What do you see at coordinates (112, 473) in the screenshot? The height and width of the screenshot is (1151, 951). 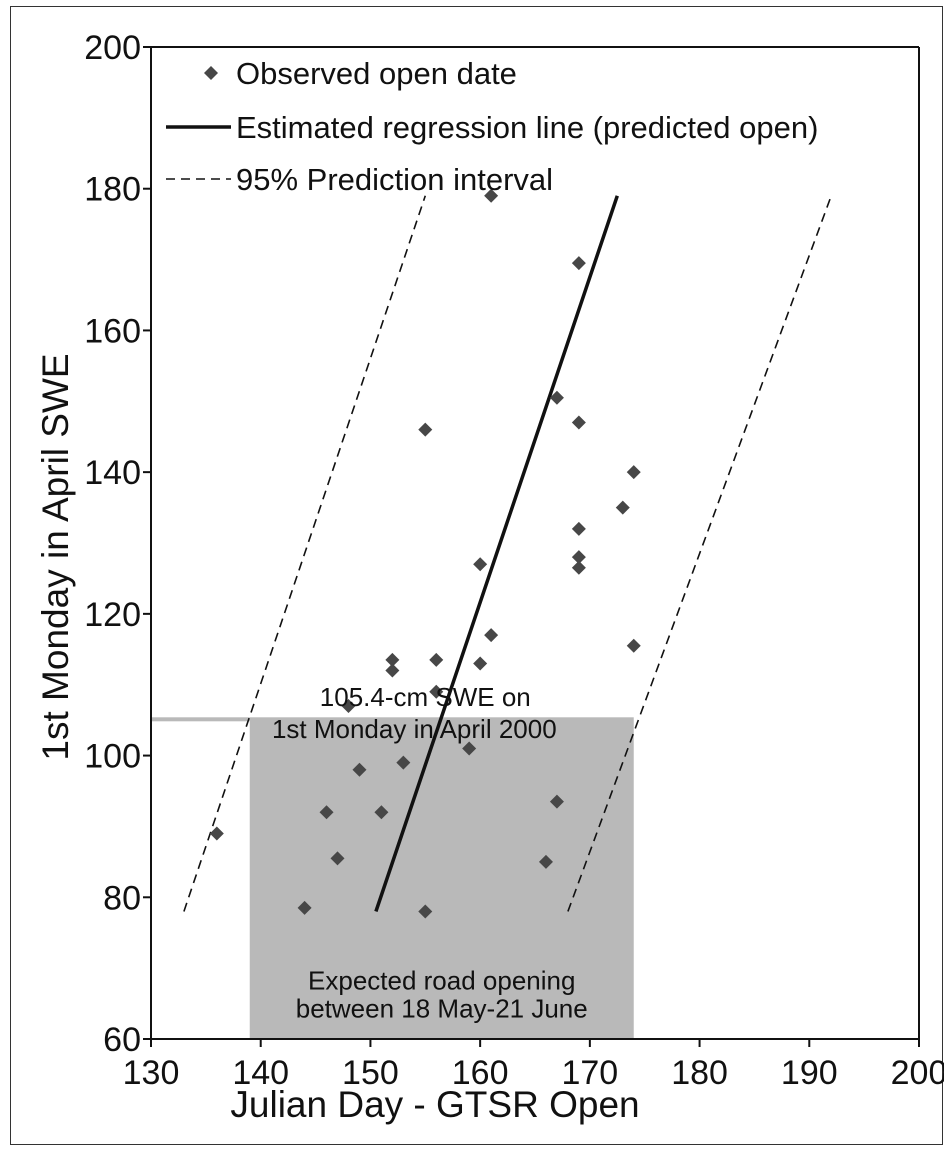 I see `y-tick-label: 140` at bounding box center [112, 473].